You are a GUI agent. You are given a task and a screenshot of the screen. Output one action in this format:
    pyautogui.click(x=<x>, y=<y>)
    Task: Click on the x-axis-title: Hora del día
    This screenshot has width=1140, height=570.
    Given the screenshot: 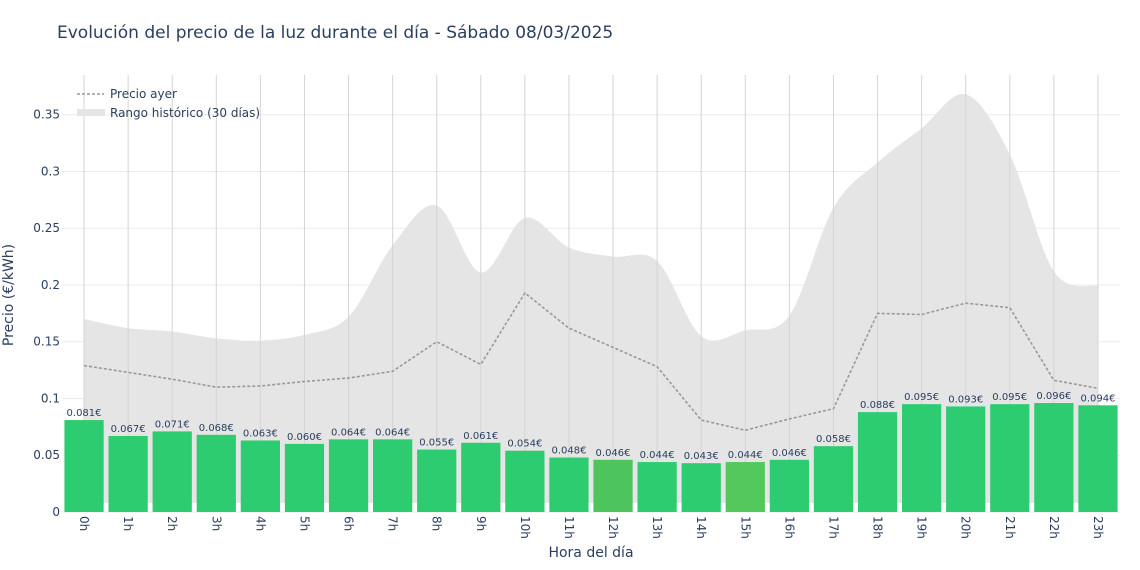 What is the action you would take?
    pyautogui.click(x=590, y=553)
    